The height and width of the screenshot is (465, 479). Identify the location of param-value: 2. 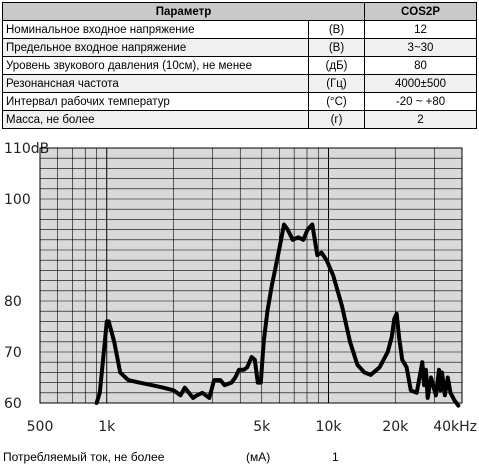
(420, 119).